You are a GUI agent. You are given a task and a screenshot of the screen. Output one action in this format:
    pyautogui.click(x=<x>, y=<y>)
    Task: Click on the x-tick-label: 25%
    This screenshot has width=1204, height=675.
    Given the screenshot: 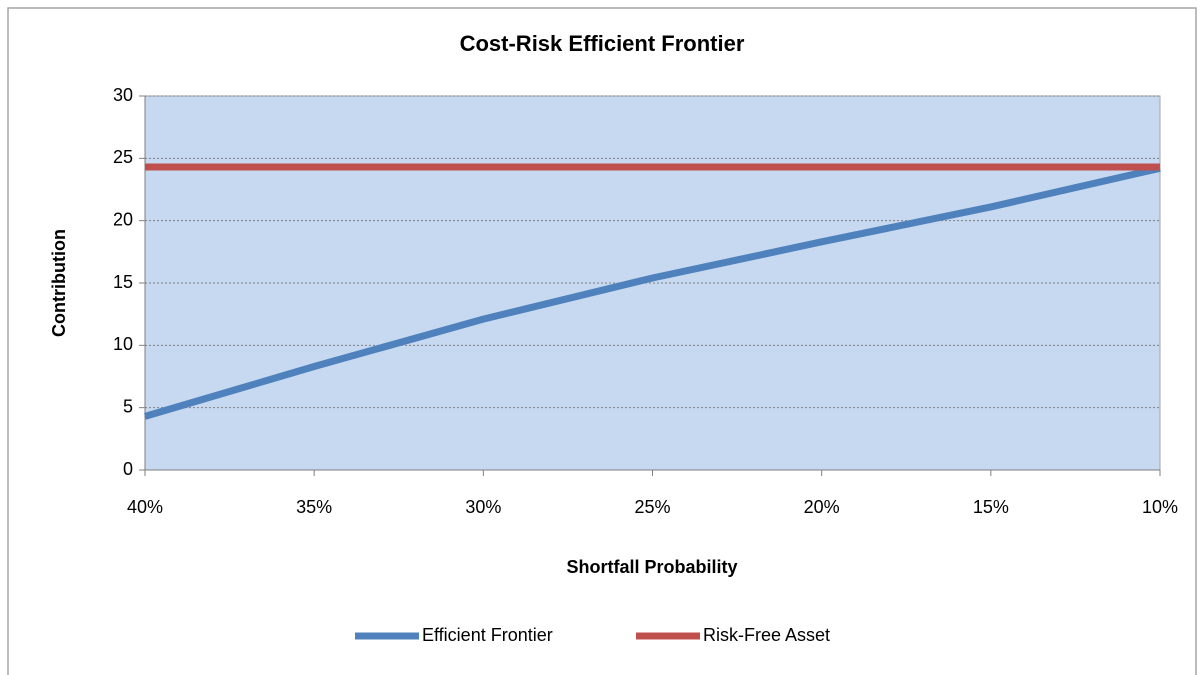 What is the action you would take?
    pyautogui.click(x=652, y=507)
    